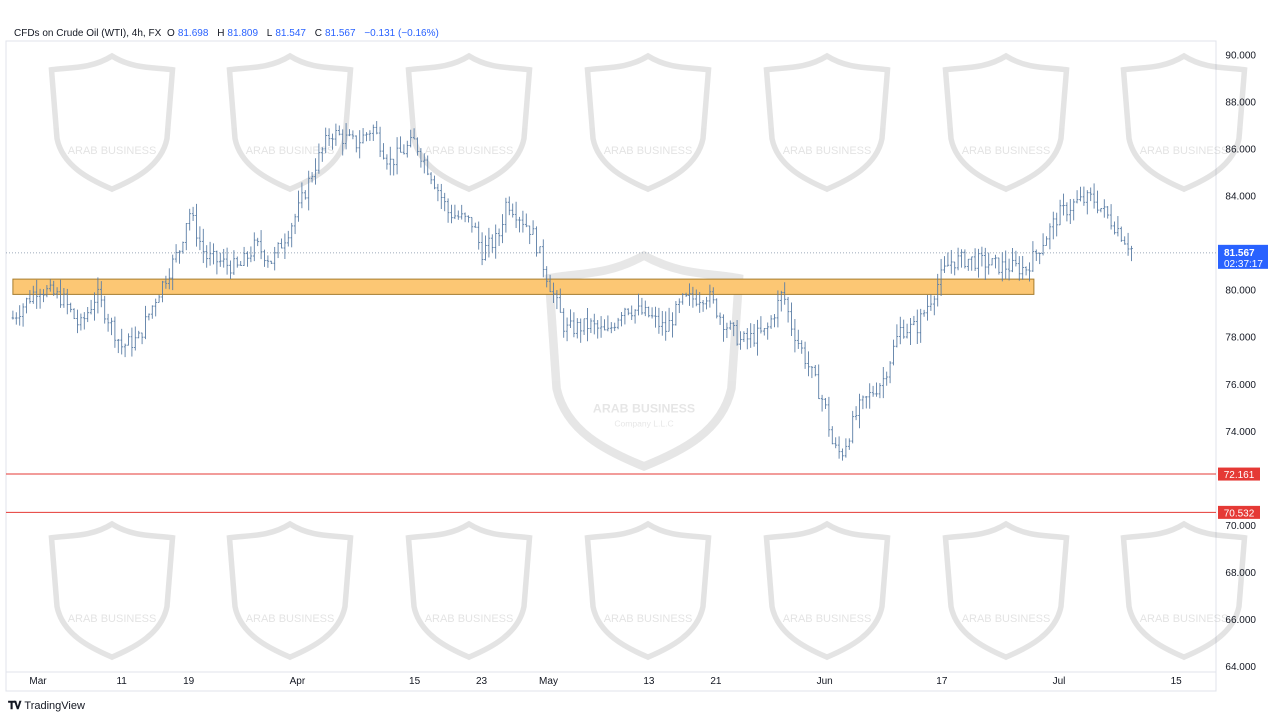 This screenshot has width=1280, height=720. I want to click on y-tick-label: 68.000, so click(1240, 573).